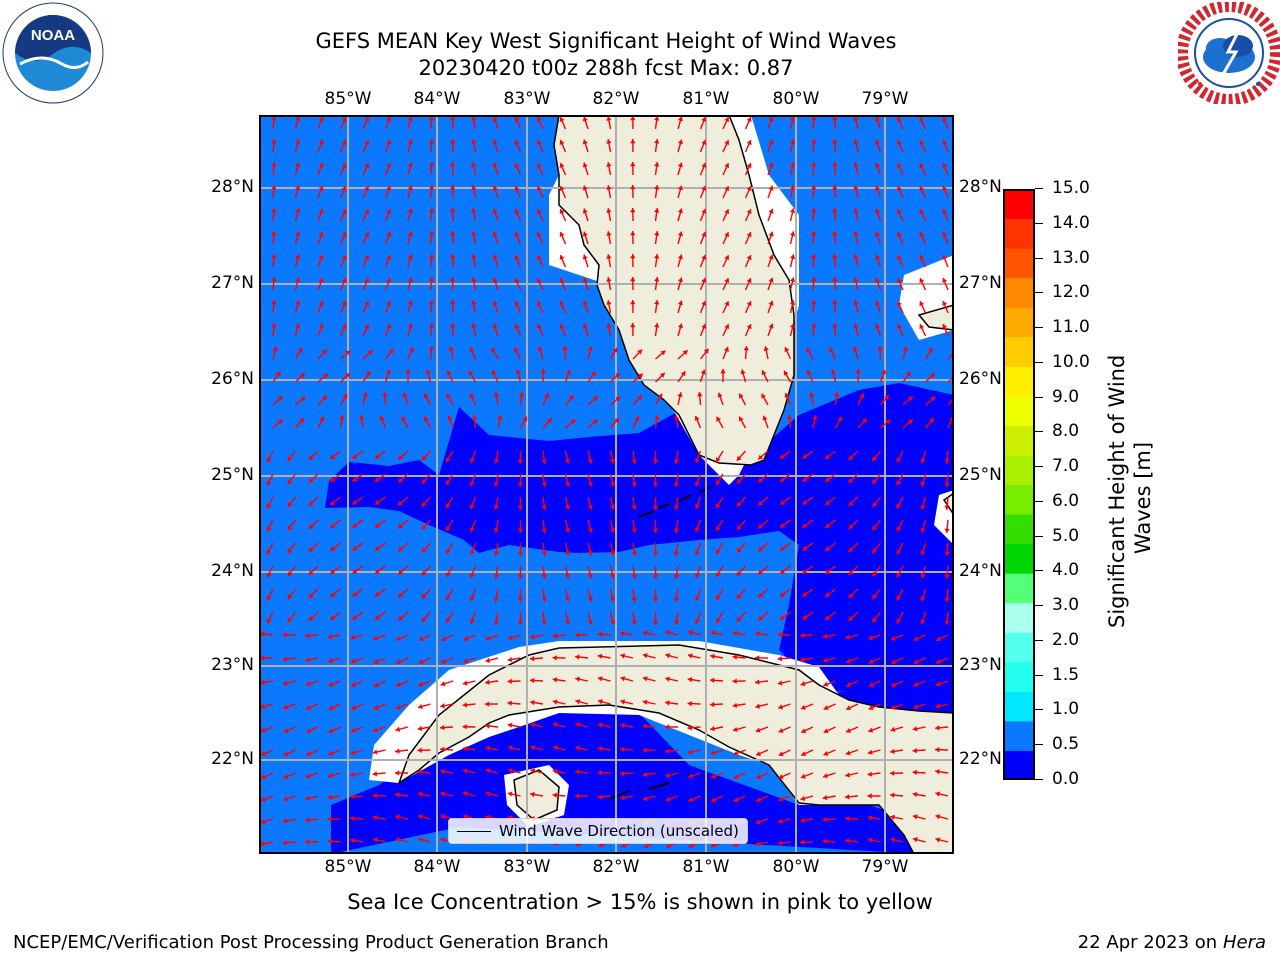 Image resolution: width=1280 pixels, height=960 pixels. What do you see at coordinates (437, 99) in the screenshot?
I see `lon-tick-label: 84°W` at bounding box center [437, 99].